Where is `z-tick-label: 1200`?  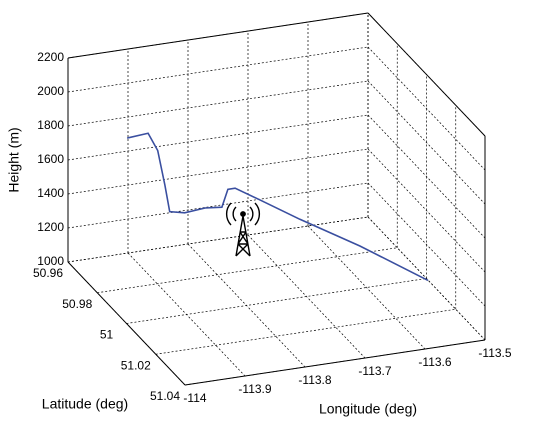
z-tick-label: 1200 is located at coordinates (50, 227).